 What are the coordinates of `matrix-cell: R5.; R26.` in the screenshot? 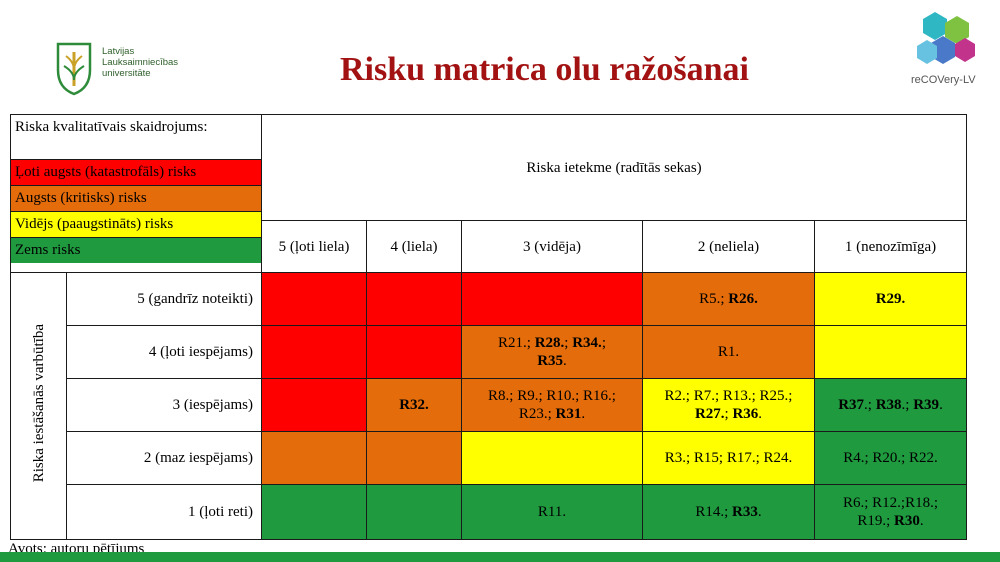 It's located at (728, 299).